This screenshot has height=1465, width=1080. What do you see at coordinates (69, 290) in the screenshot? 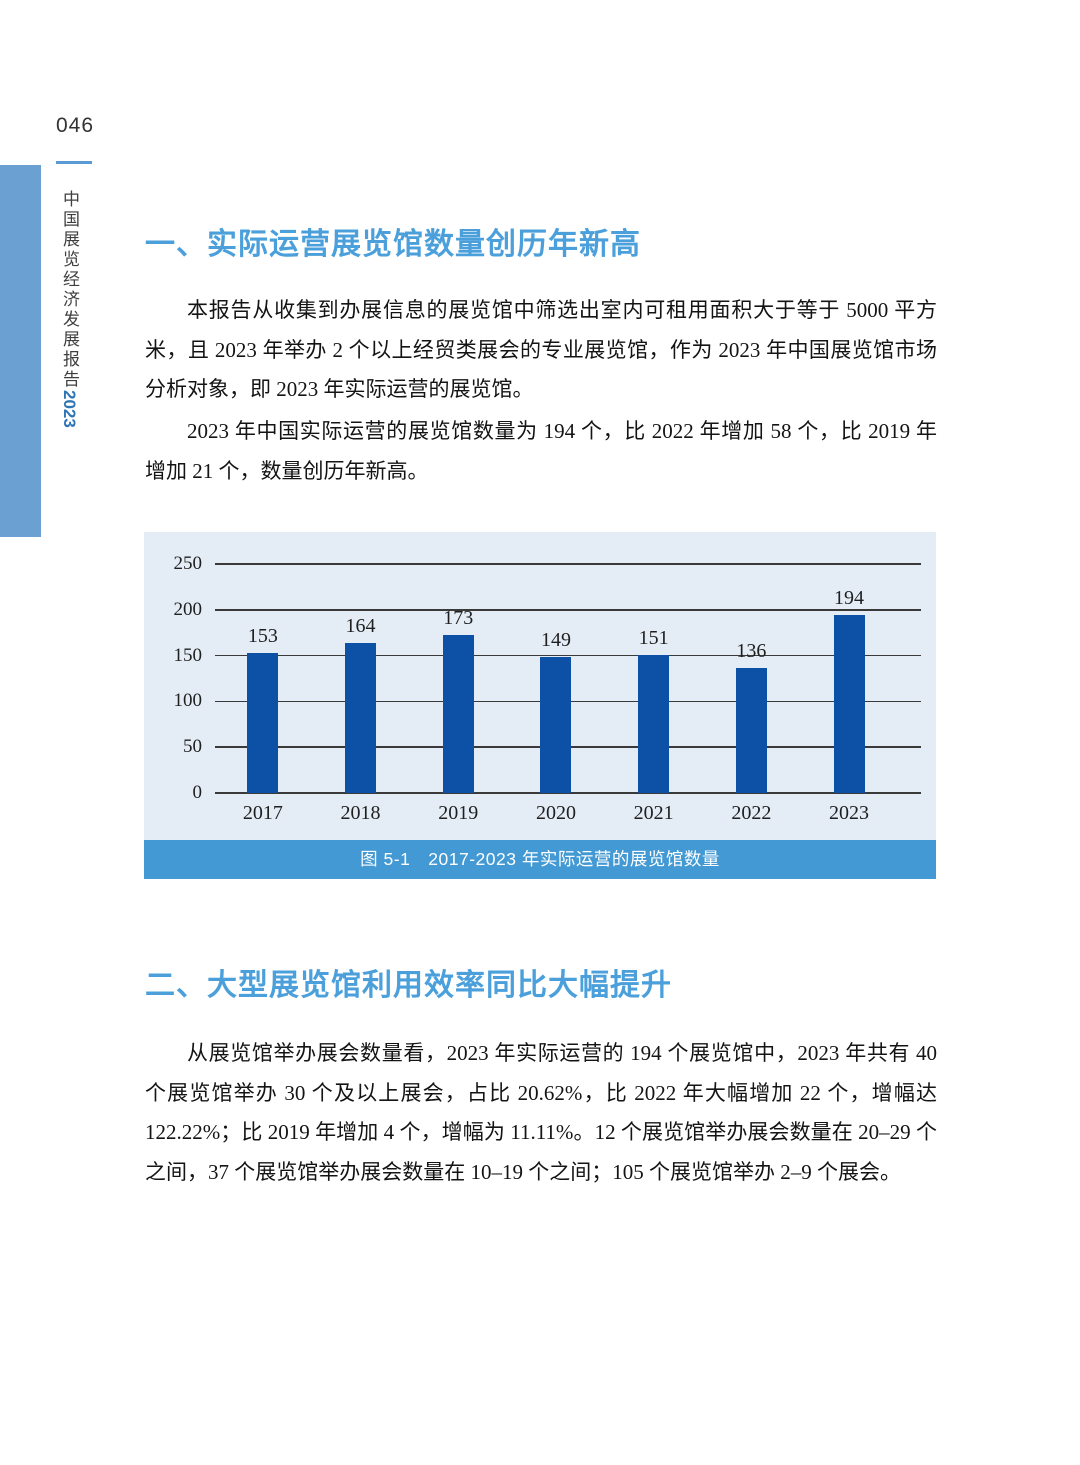
I see `report-title-text: 中国展览经济发展报告` at bounding box center [69, 290].